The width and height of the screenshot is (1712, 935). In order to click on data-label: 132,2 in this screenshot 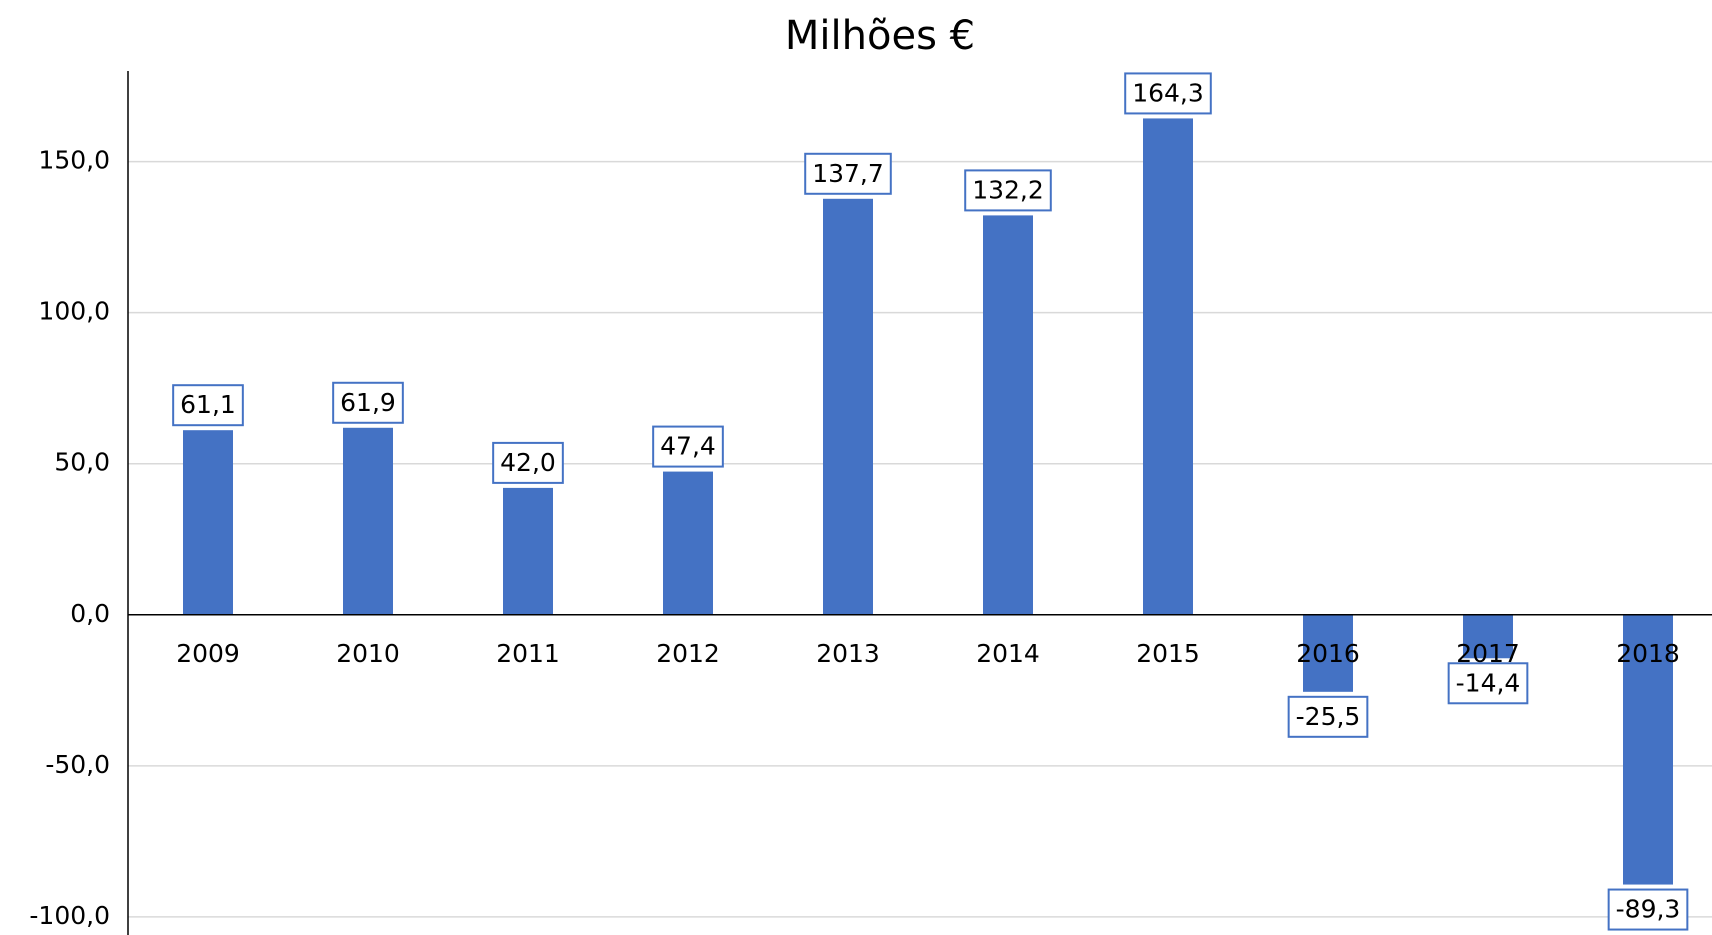, I will do `click(1008, 189)`.